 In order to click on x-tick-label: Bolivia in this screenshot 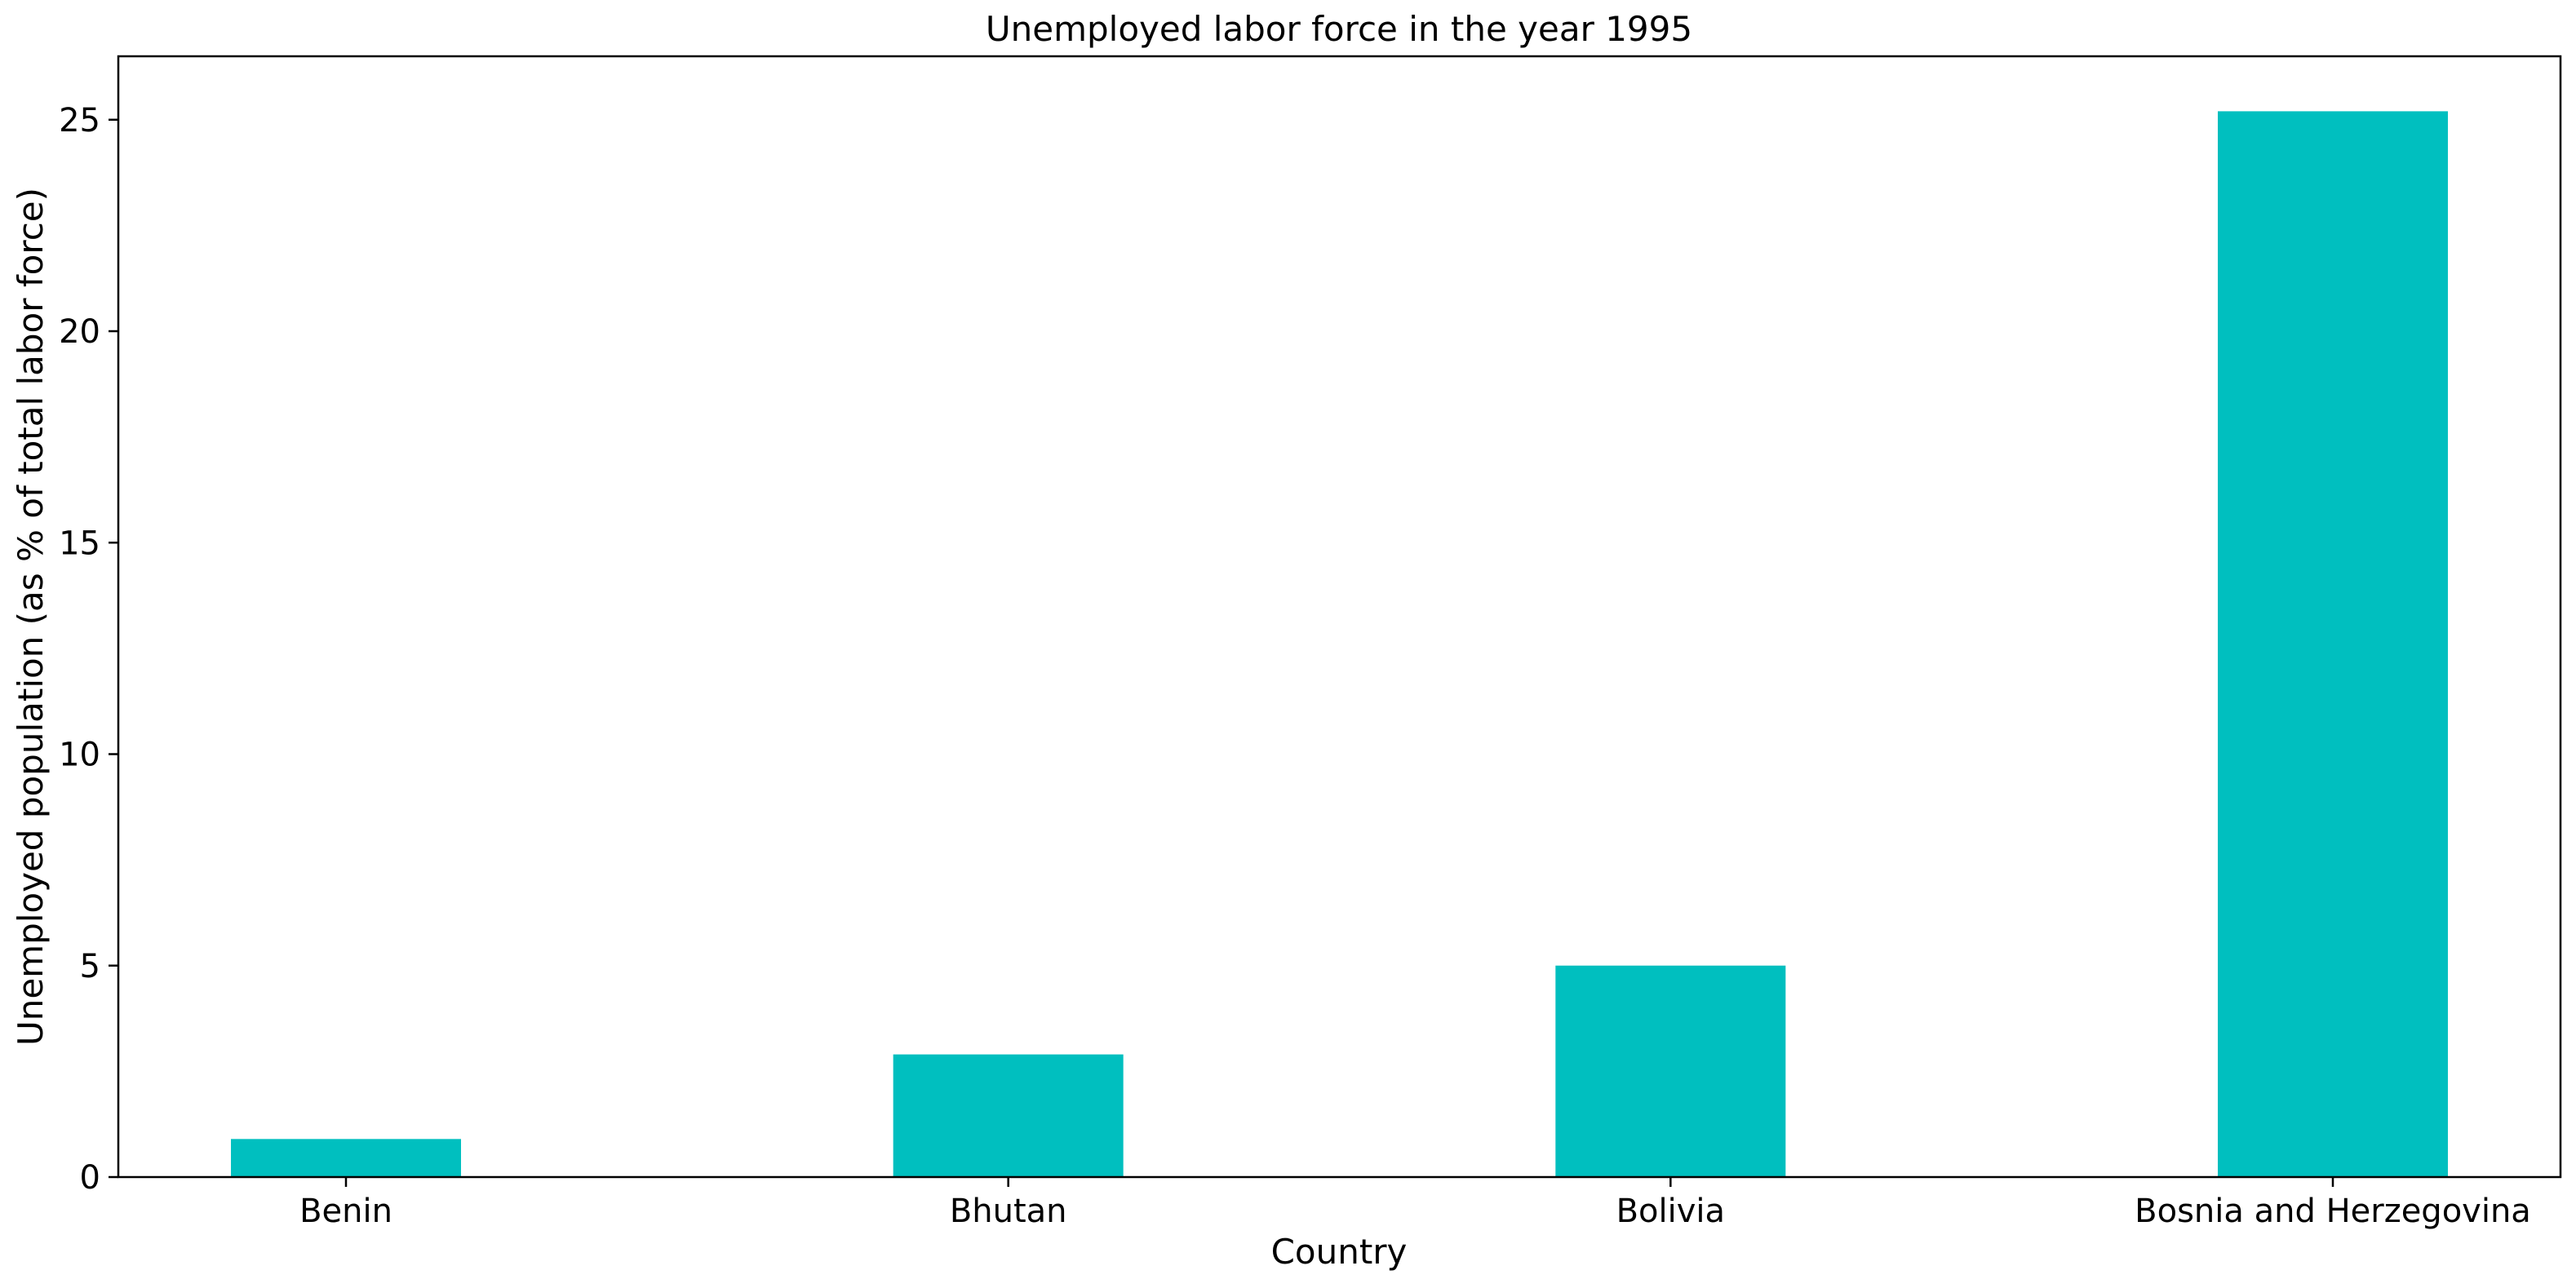, I will do `click(1670, 1211)`.